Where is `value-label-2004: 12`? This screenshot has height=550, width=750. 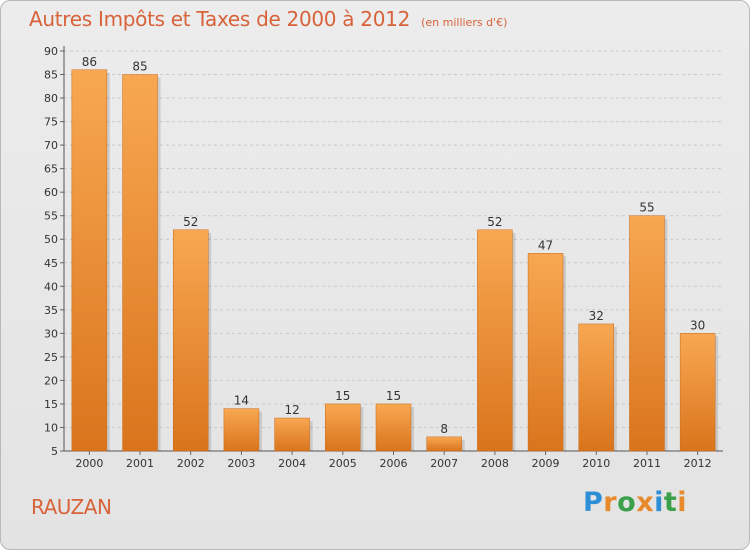
value-label-2004: 12 is located at coordinates (291, 410).